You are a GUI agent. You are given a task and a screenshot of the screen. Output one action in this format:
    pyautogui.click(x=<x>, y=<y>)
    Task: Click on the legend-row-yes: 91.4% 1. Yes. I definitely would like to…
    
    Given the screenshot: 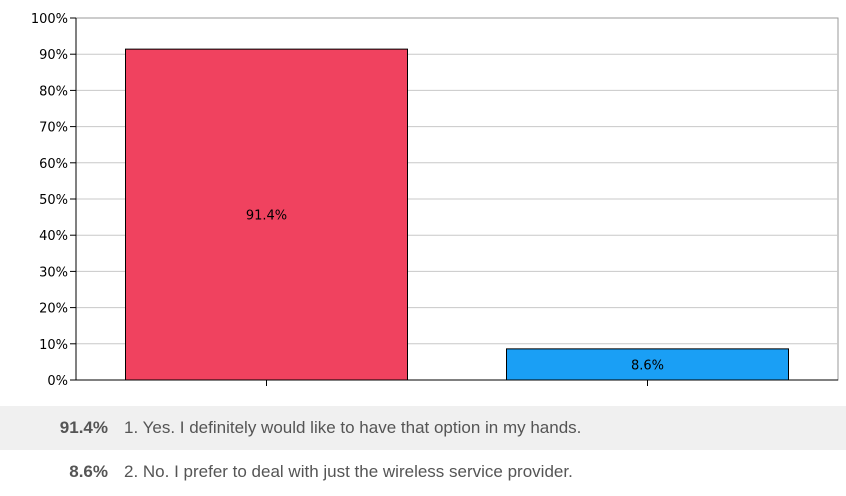 What is the action you would take?
    pyautogui.click(x=423, y=428)
    